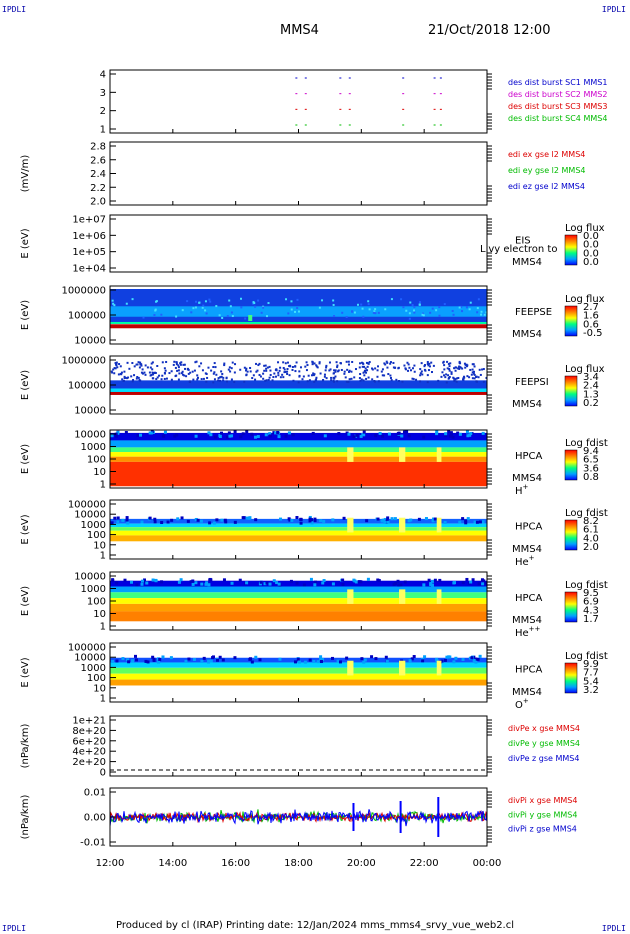  Describe the element at coordinates (298, 670) in the screenshot. I see `hpca_o-layer` at that location.